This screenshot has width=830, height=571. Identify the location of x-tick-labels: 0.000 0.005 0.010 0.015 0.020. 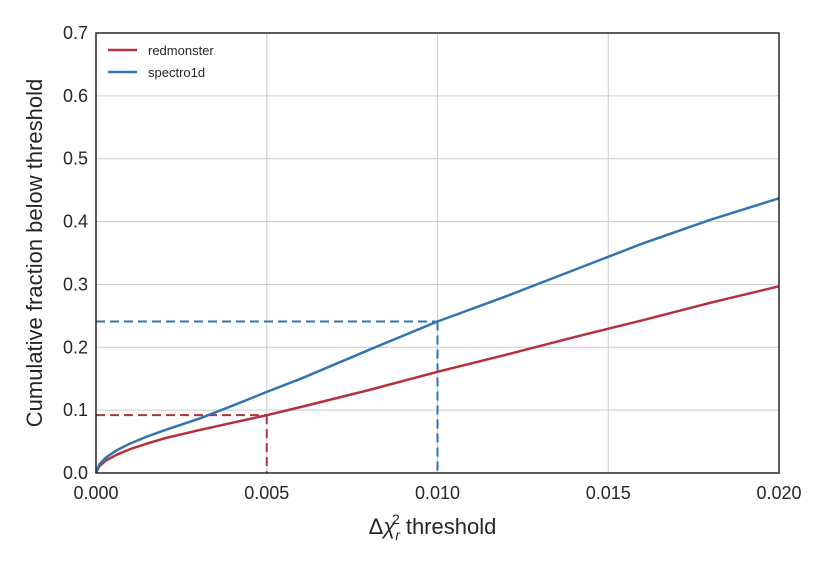
(437, 493).